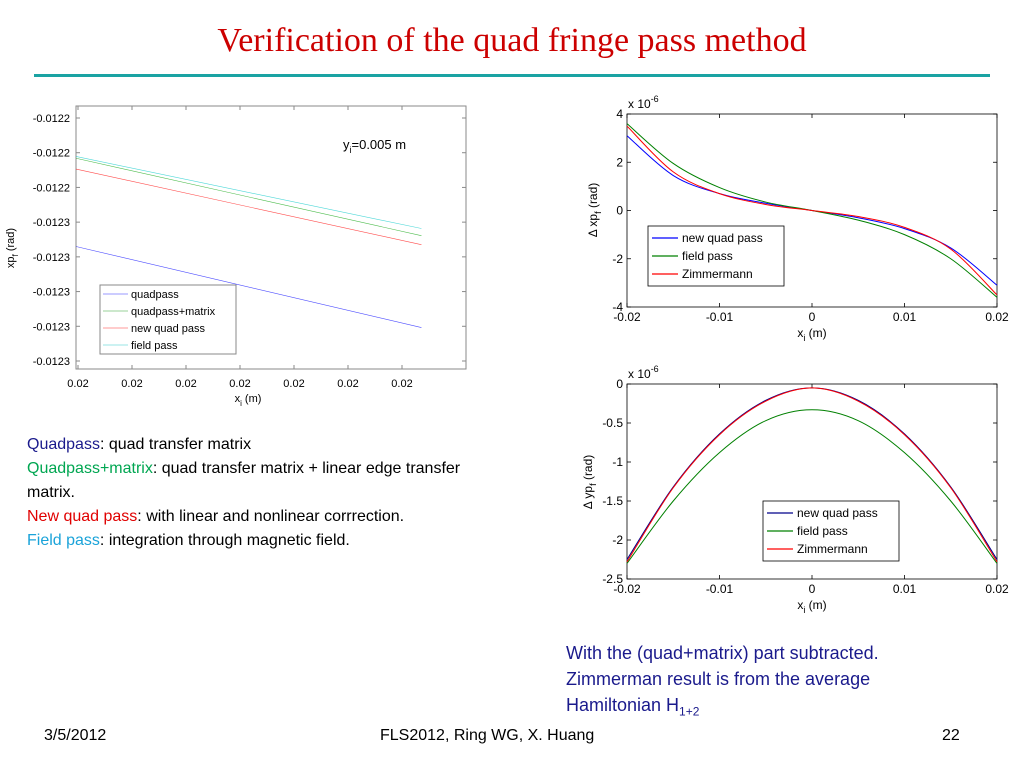 The image size is (1024, 768). Describe the element at coordinates (617, 307) in the screenshot. I see `y-tick-label: -4` at that location.